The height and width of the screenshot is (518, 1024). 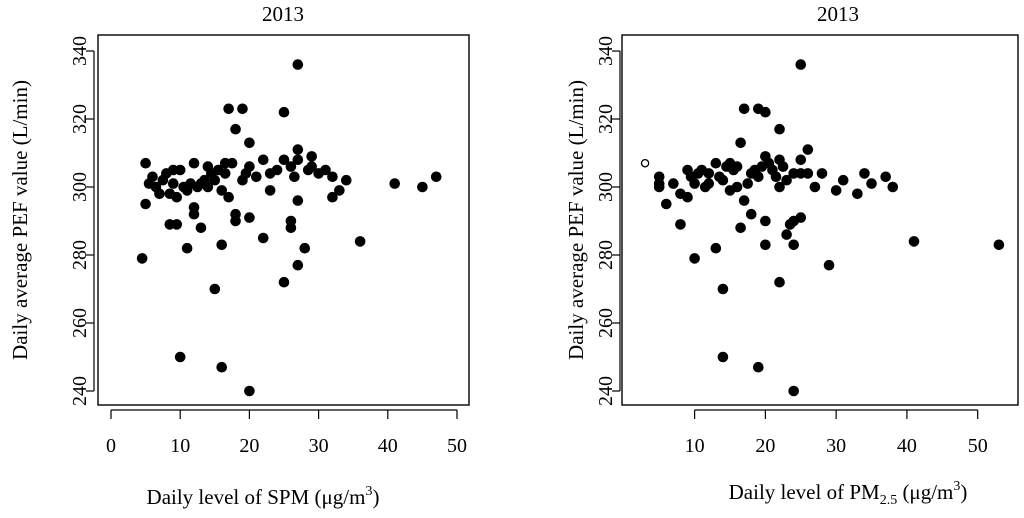 What do you see at coordinates (80, 119) in the screenshot?
I see `y-tick-label: 320` at bounding box center [80, 119].